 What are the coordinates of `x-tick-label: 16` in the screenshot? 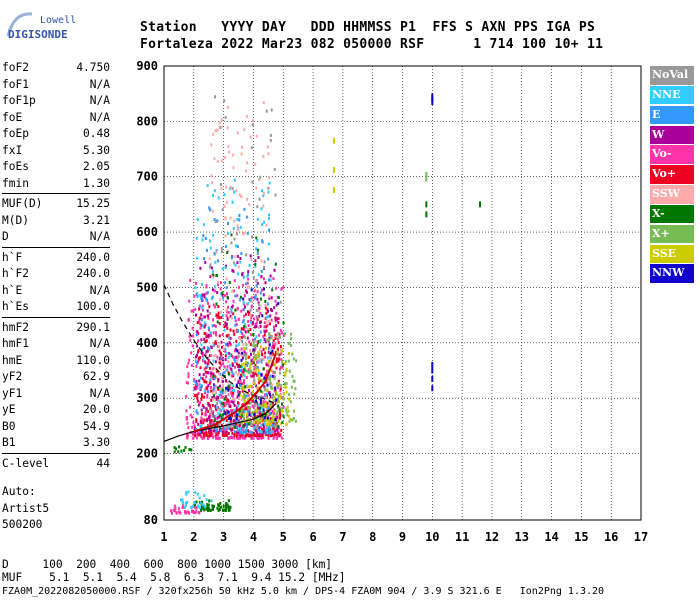 It's located at (611, 537).